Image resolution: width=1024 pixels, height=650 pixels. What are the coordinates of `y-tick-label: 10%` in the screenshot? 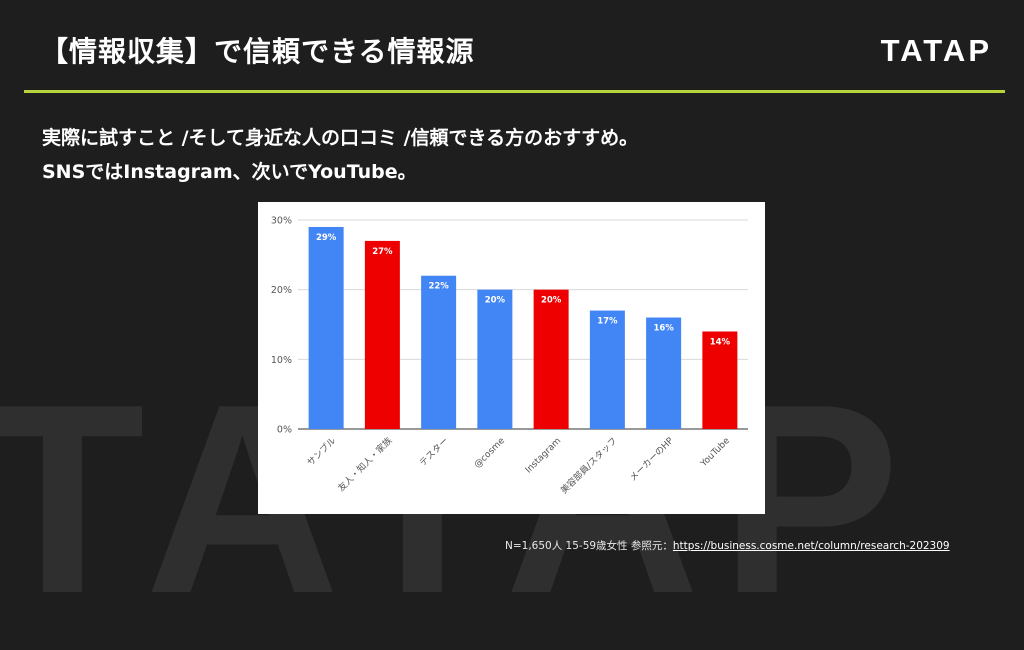 It's located at (281, 360).